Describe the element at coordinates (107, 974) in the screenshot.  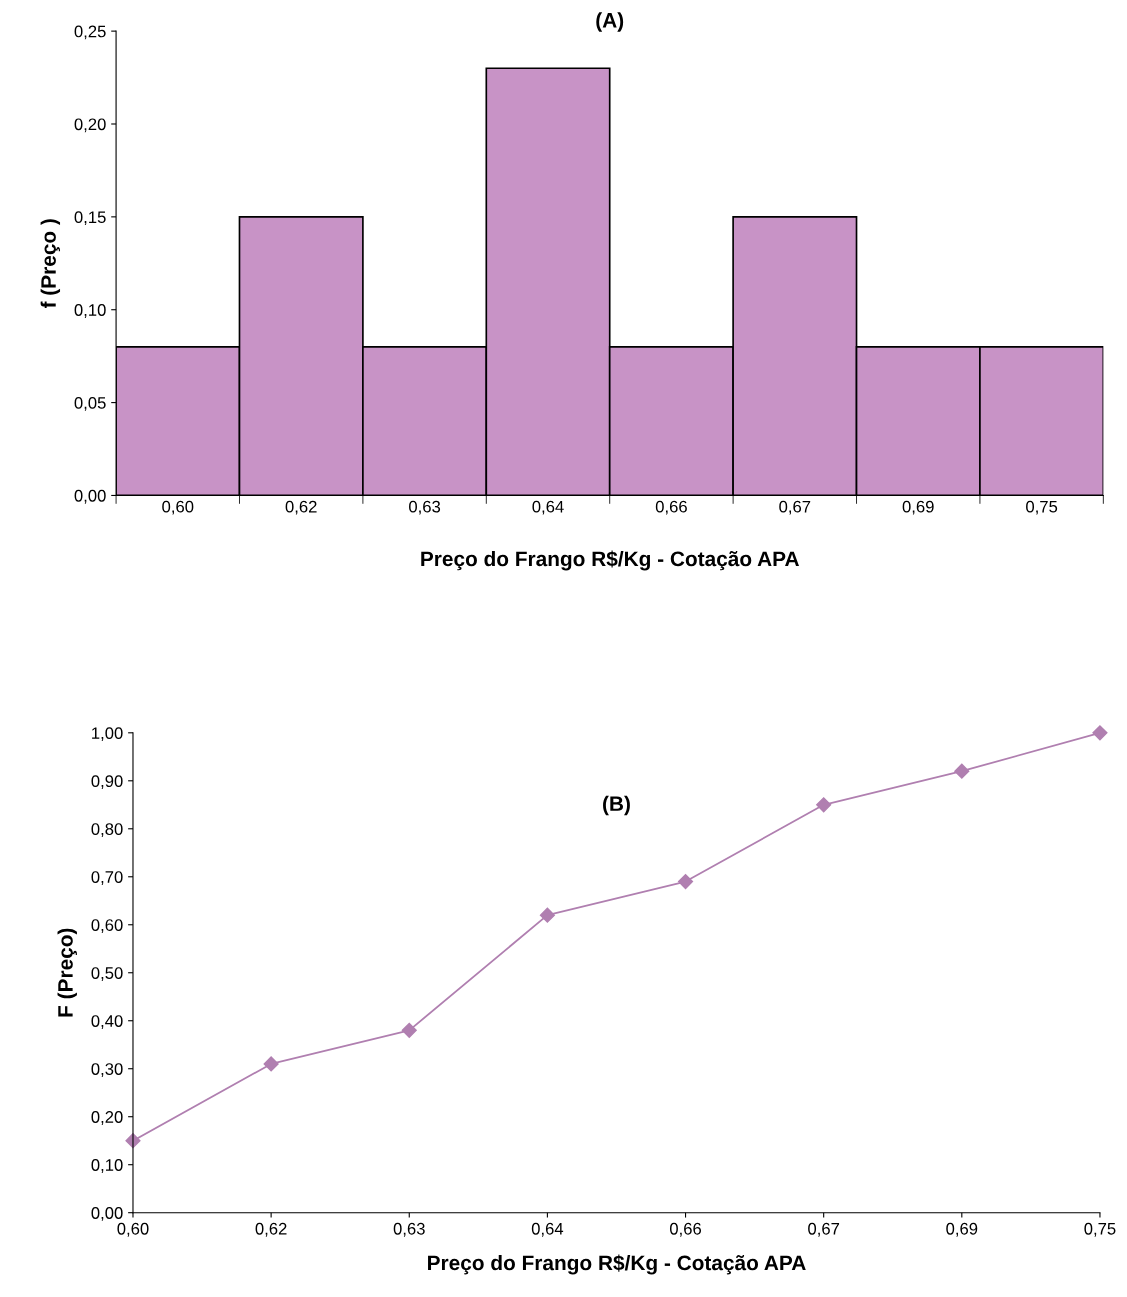
I see `y-tick-label: 0,50` at that location.